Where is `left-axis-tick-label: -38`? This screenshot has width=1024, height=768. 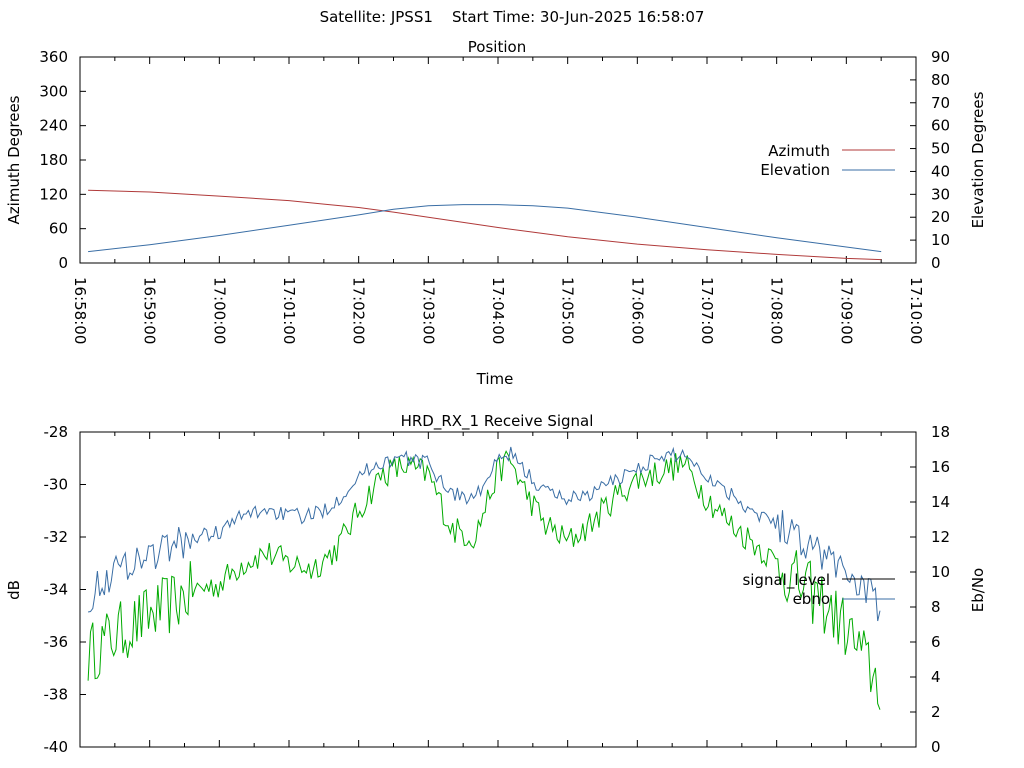 left-axis-tick-label: -38 is located at coordinates (56, 695).